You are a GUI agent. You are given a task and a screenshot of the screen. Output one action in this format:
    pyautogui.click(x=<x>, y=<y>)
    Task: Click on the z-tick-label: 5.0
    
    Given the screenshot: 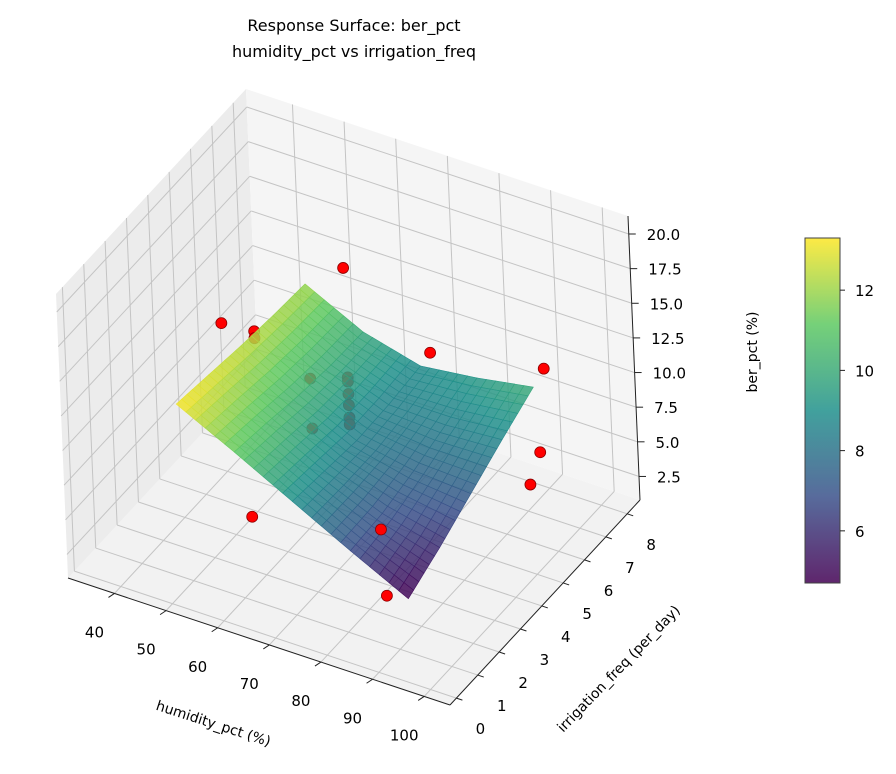 What is the action you would take?
    pyautogui.click(x=668, y=443)
    